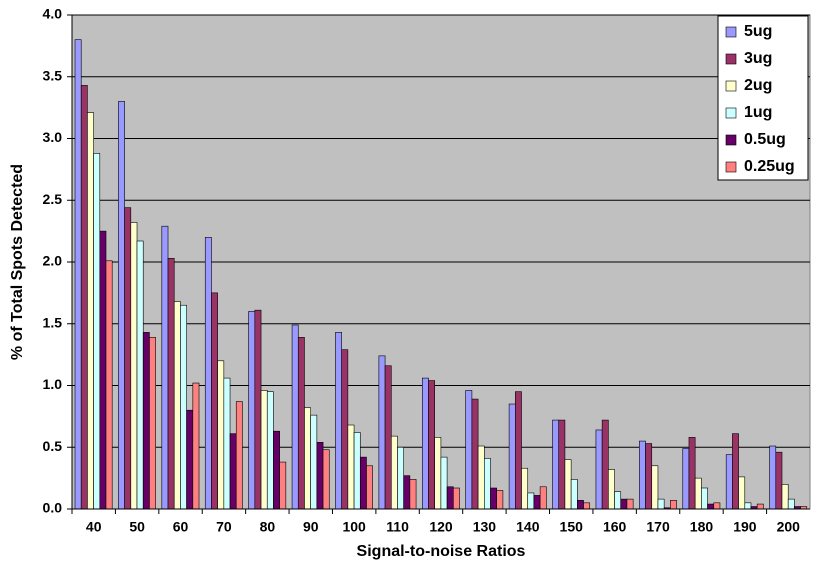 The image size is (819, 569). What do you see at coordinates (181, 527) in the screenshot?
I see `x-tick-label: 60` at bounding box center [181, 527].